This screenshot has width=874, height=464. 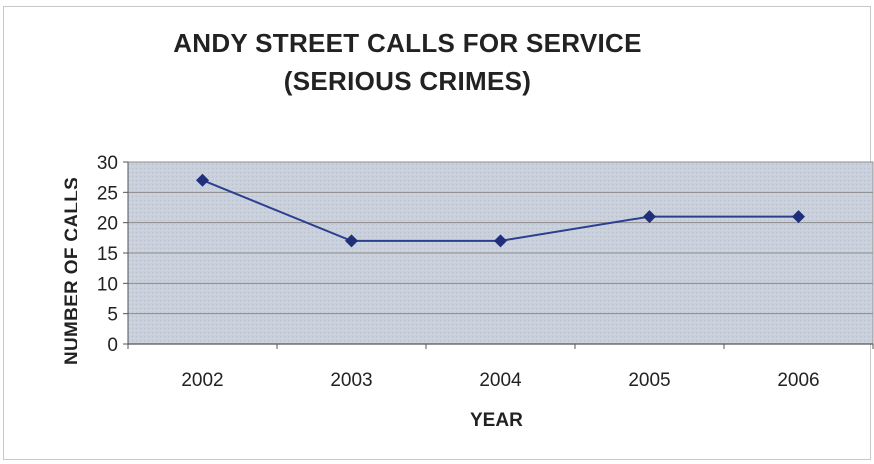 What do you see at coordinates (351, 380) in the screenshot?
I see `x-tick-label-2003: 2003` at bounding box center [351, 380].